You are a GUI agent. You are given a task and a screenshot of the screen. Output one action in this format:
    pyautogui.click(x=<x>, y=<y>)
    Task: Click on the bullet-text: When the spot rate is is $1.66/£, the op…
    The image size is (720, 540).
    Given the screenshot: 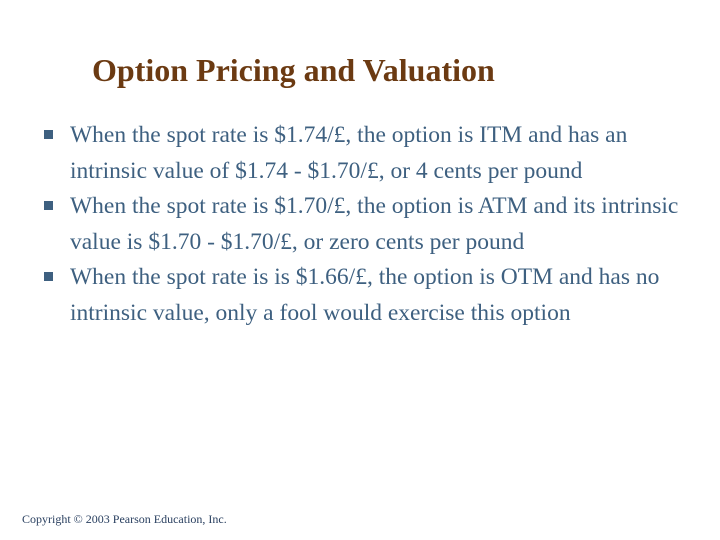 What is the action you would take?
    pyautogui.click(x=365, y=295)
    